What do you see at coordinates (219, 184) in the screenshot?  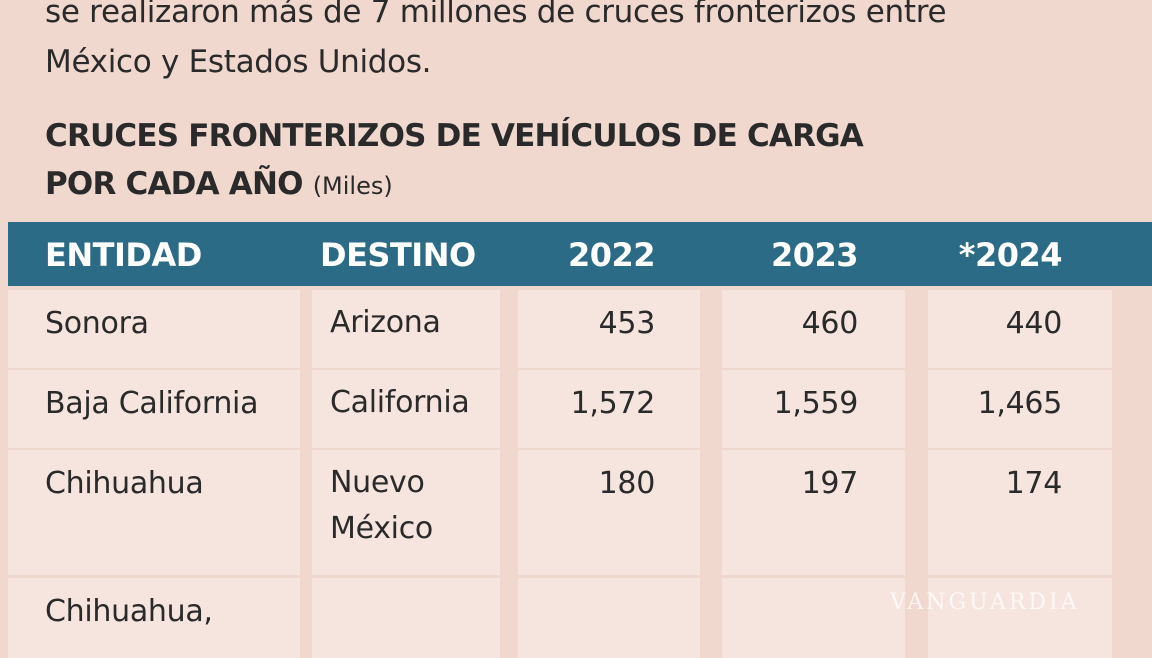 I see `table-title: POR CADA AÑO (Miles)` at bounding box center [219, 184].